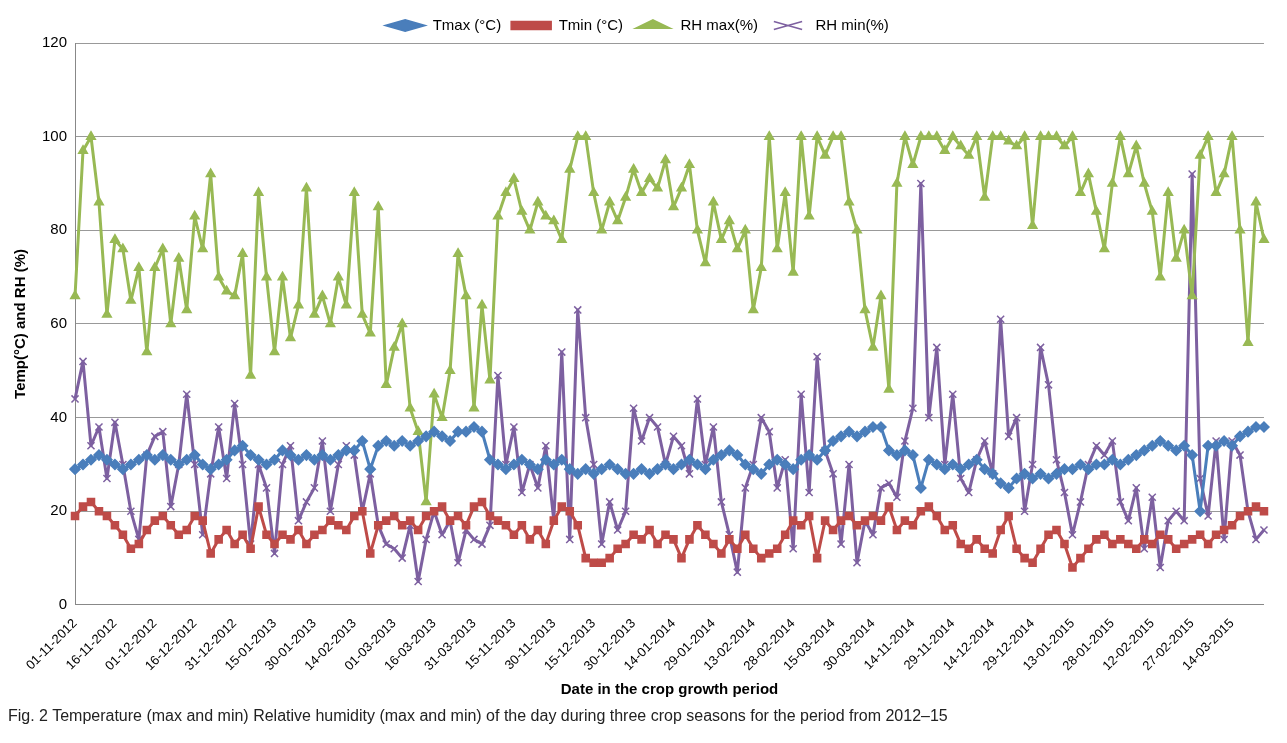 The height and width of the screenshot is (743, 1287). I want to click on x-axis-title: Date in the crop growth period, so click(669, 689).